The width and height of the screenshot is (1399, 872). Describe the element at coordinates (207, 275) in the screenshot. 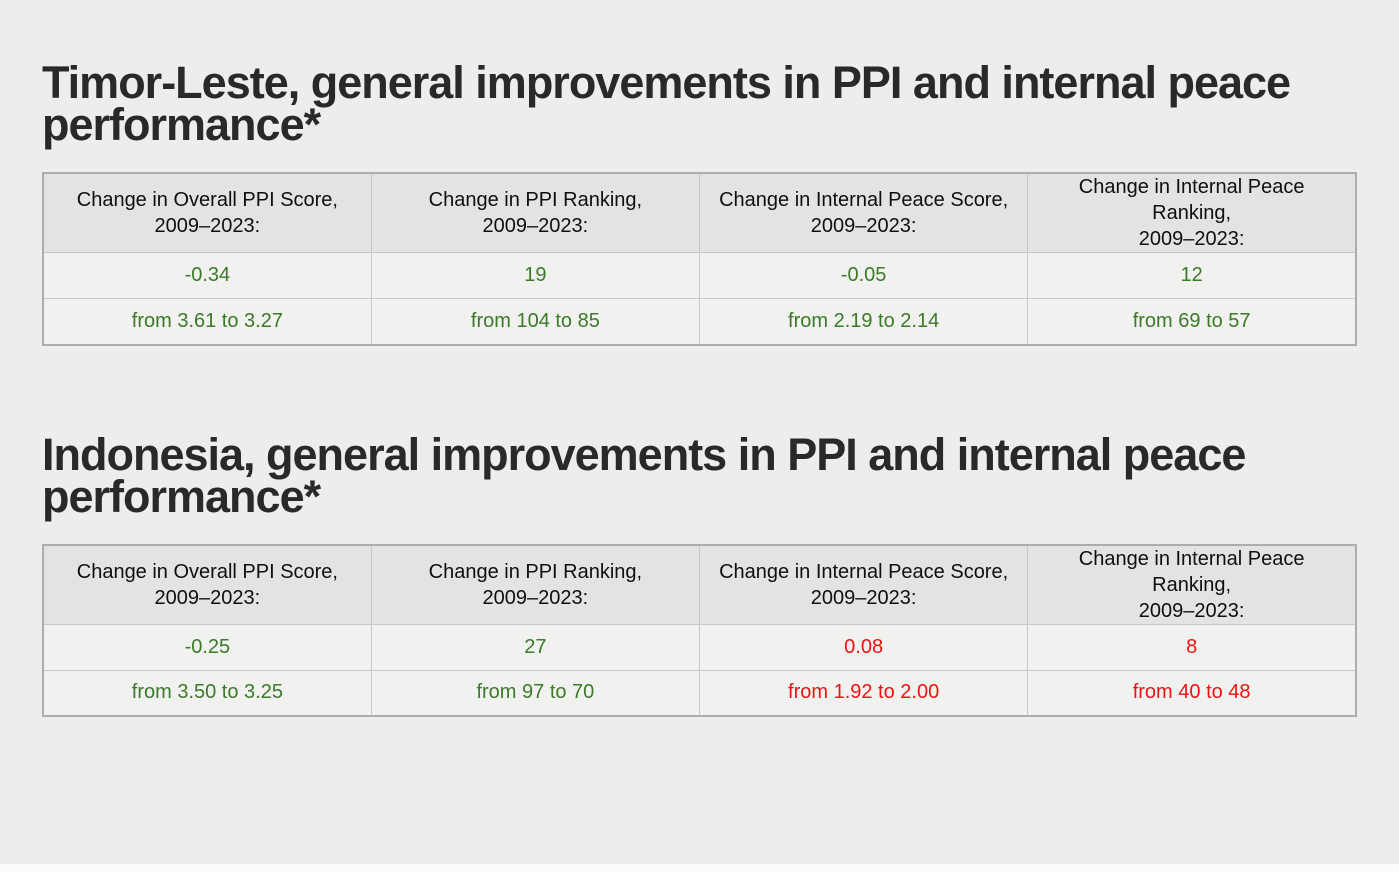

I see `change-value-cell: -0.34` at that location.